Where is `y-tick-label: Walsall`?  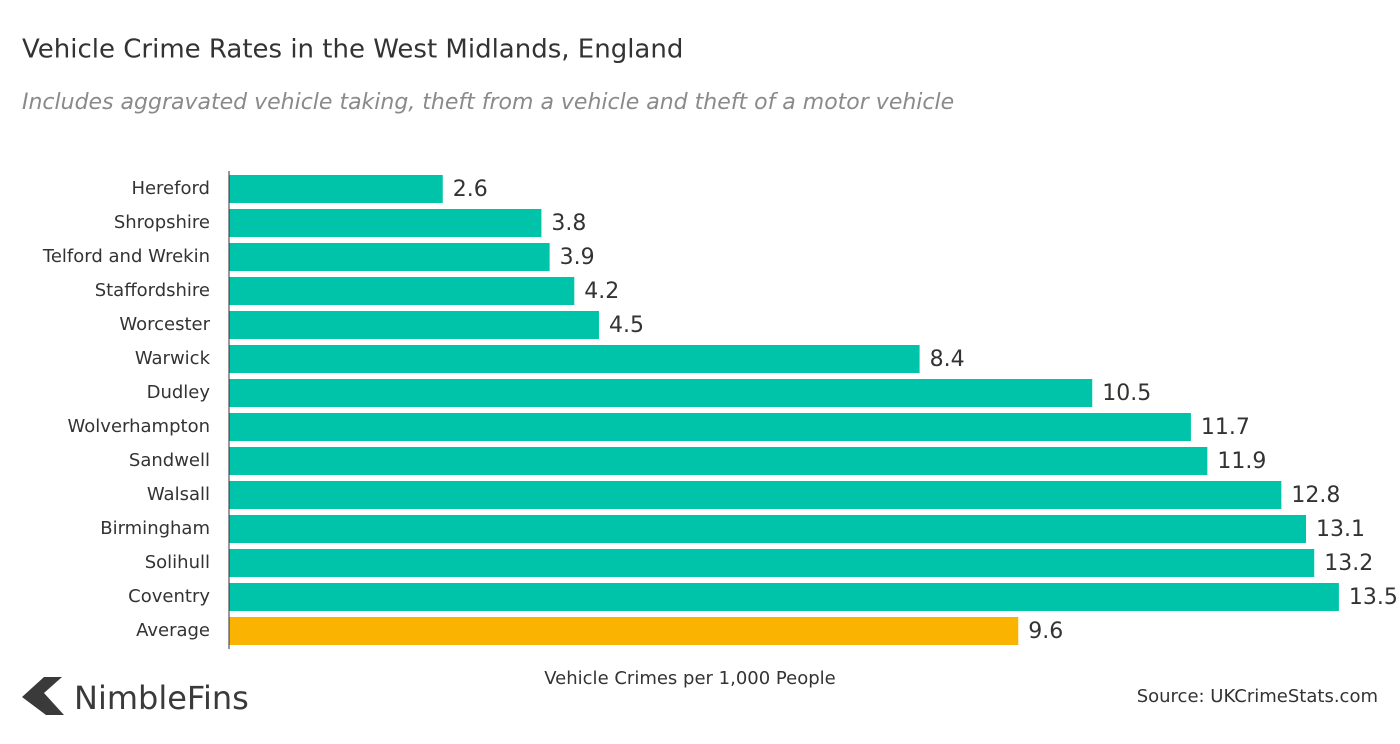
y-tick-label: Walsall is located at coordinates (178, 494).